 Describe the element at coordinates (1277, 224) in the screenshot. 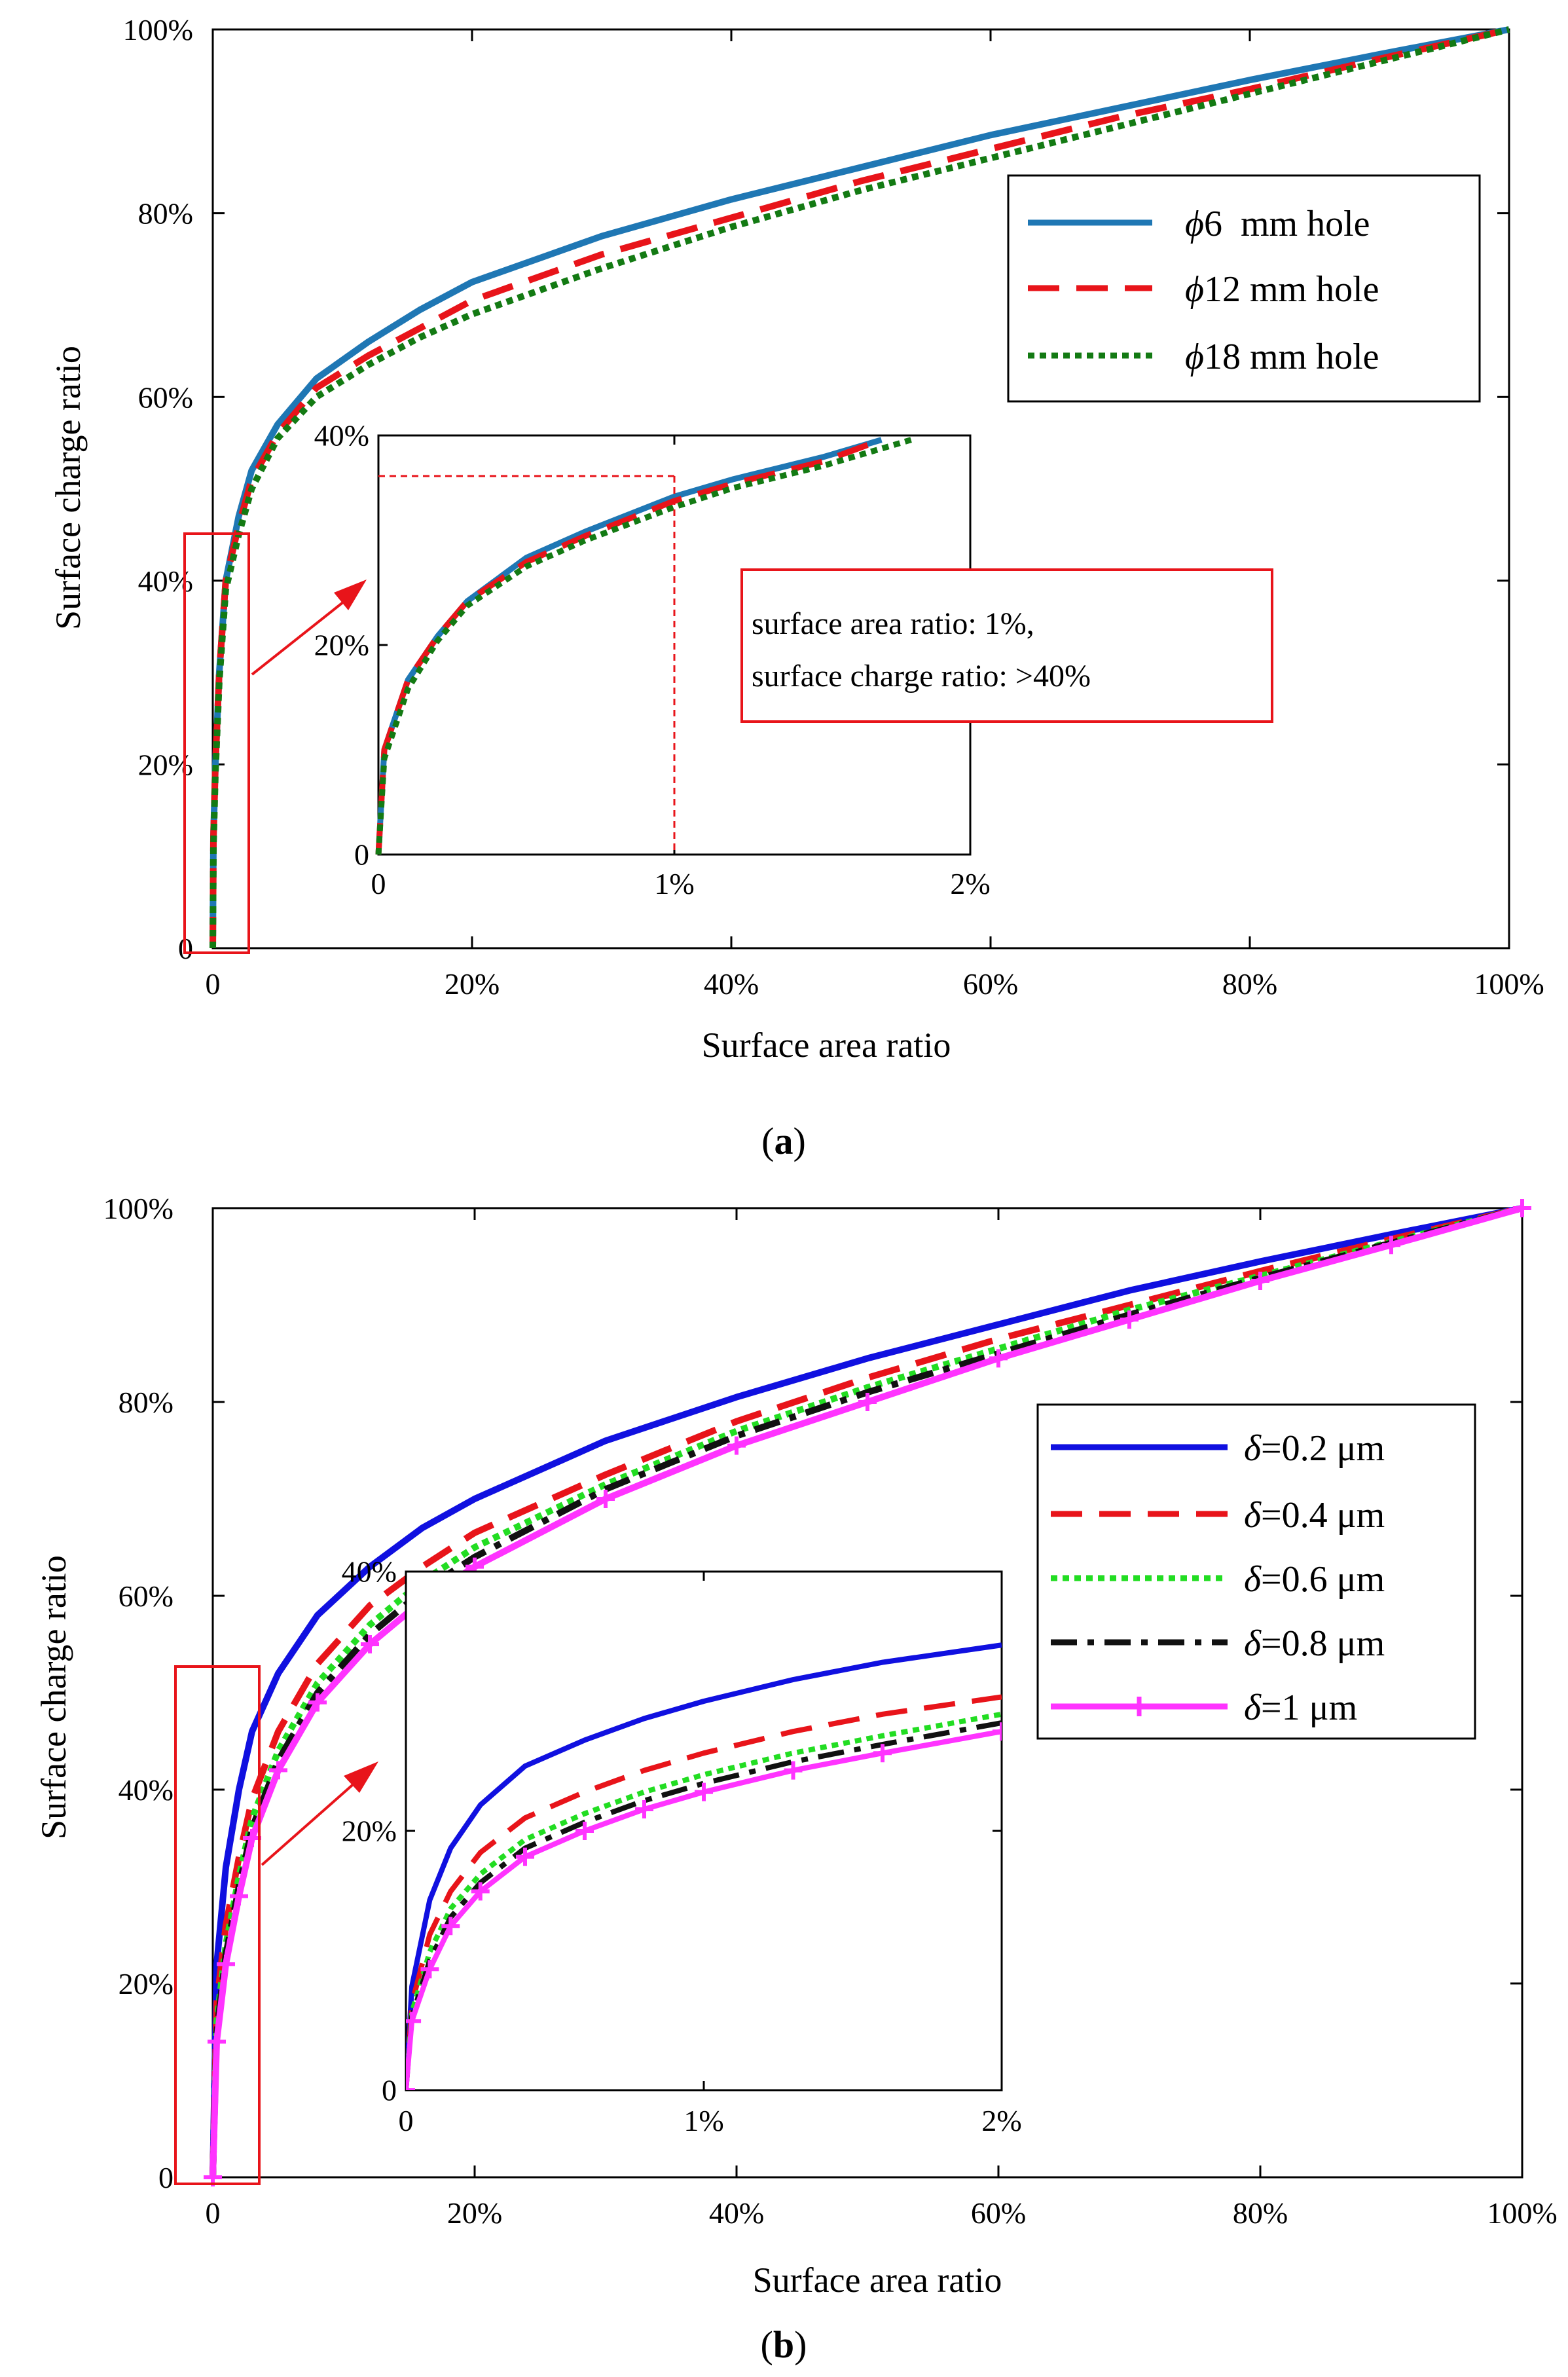

I see `legend-label-phi6: ϕ6 mm hole` at that location.